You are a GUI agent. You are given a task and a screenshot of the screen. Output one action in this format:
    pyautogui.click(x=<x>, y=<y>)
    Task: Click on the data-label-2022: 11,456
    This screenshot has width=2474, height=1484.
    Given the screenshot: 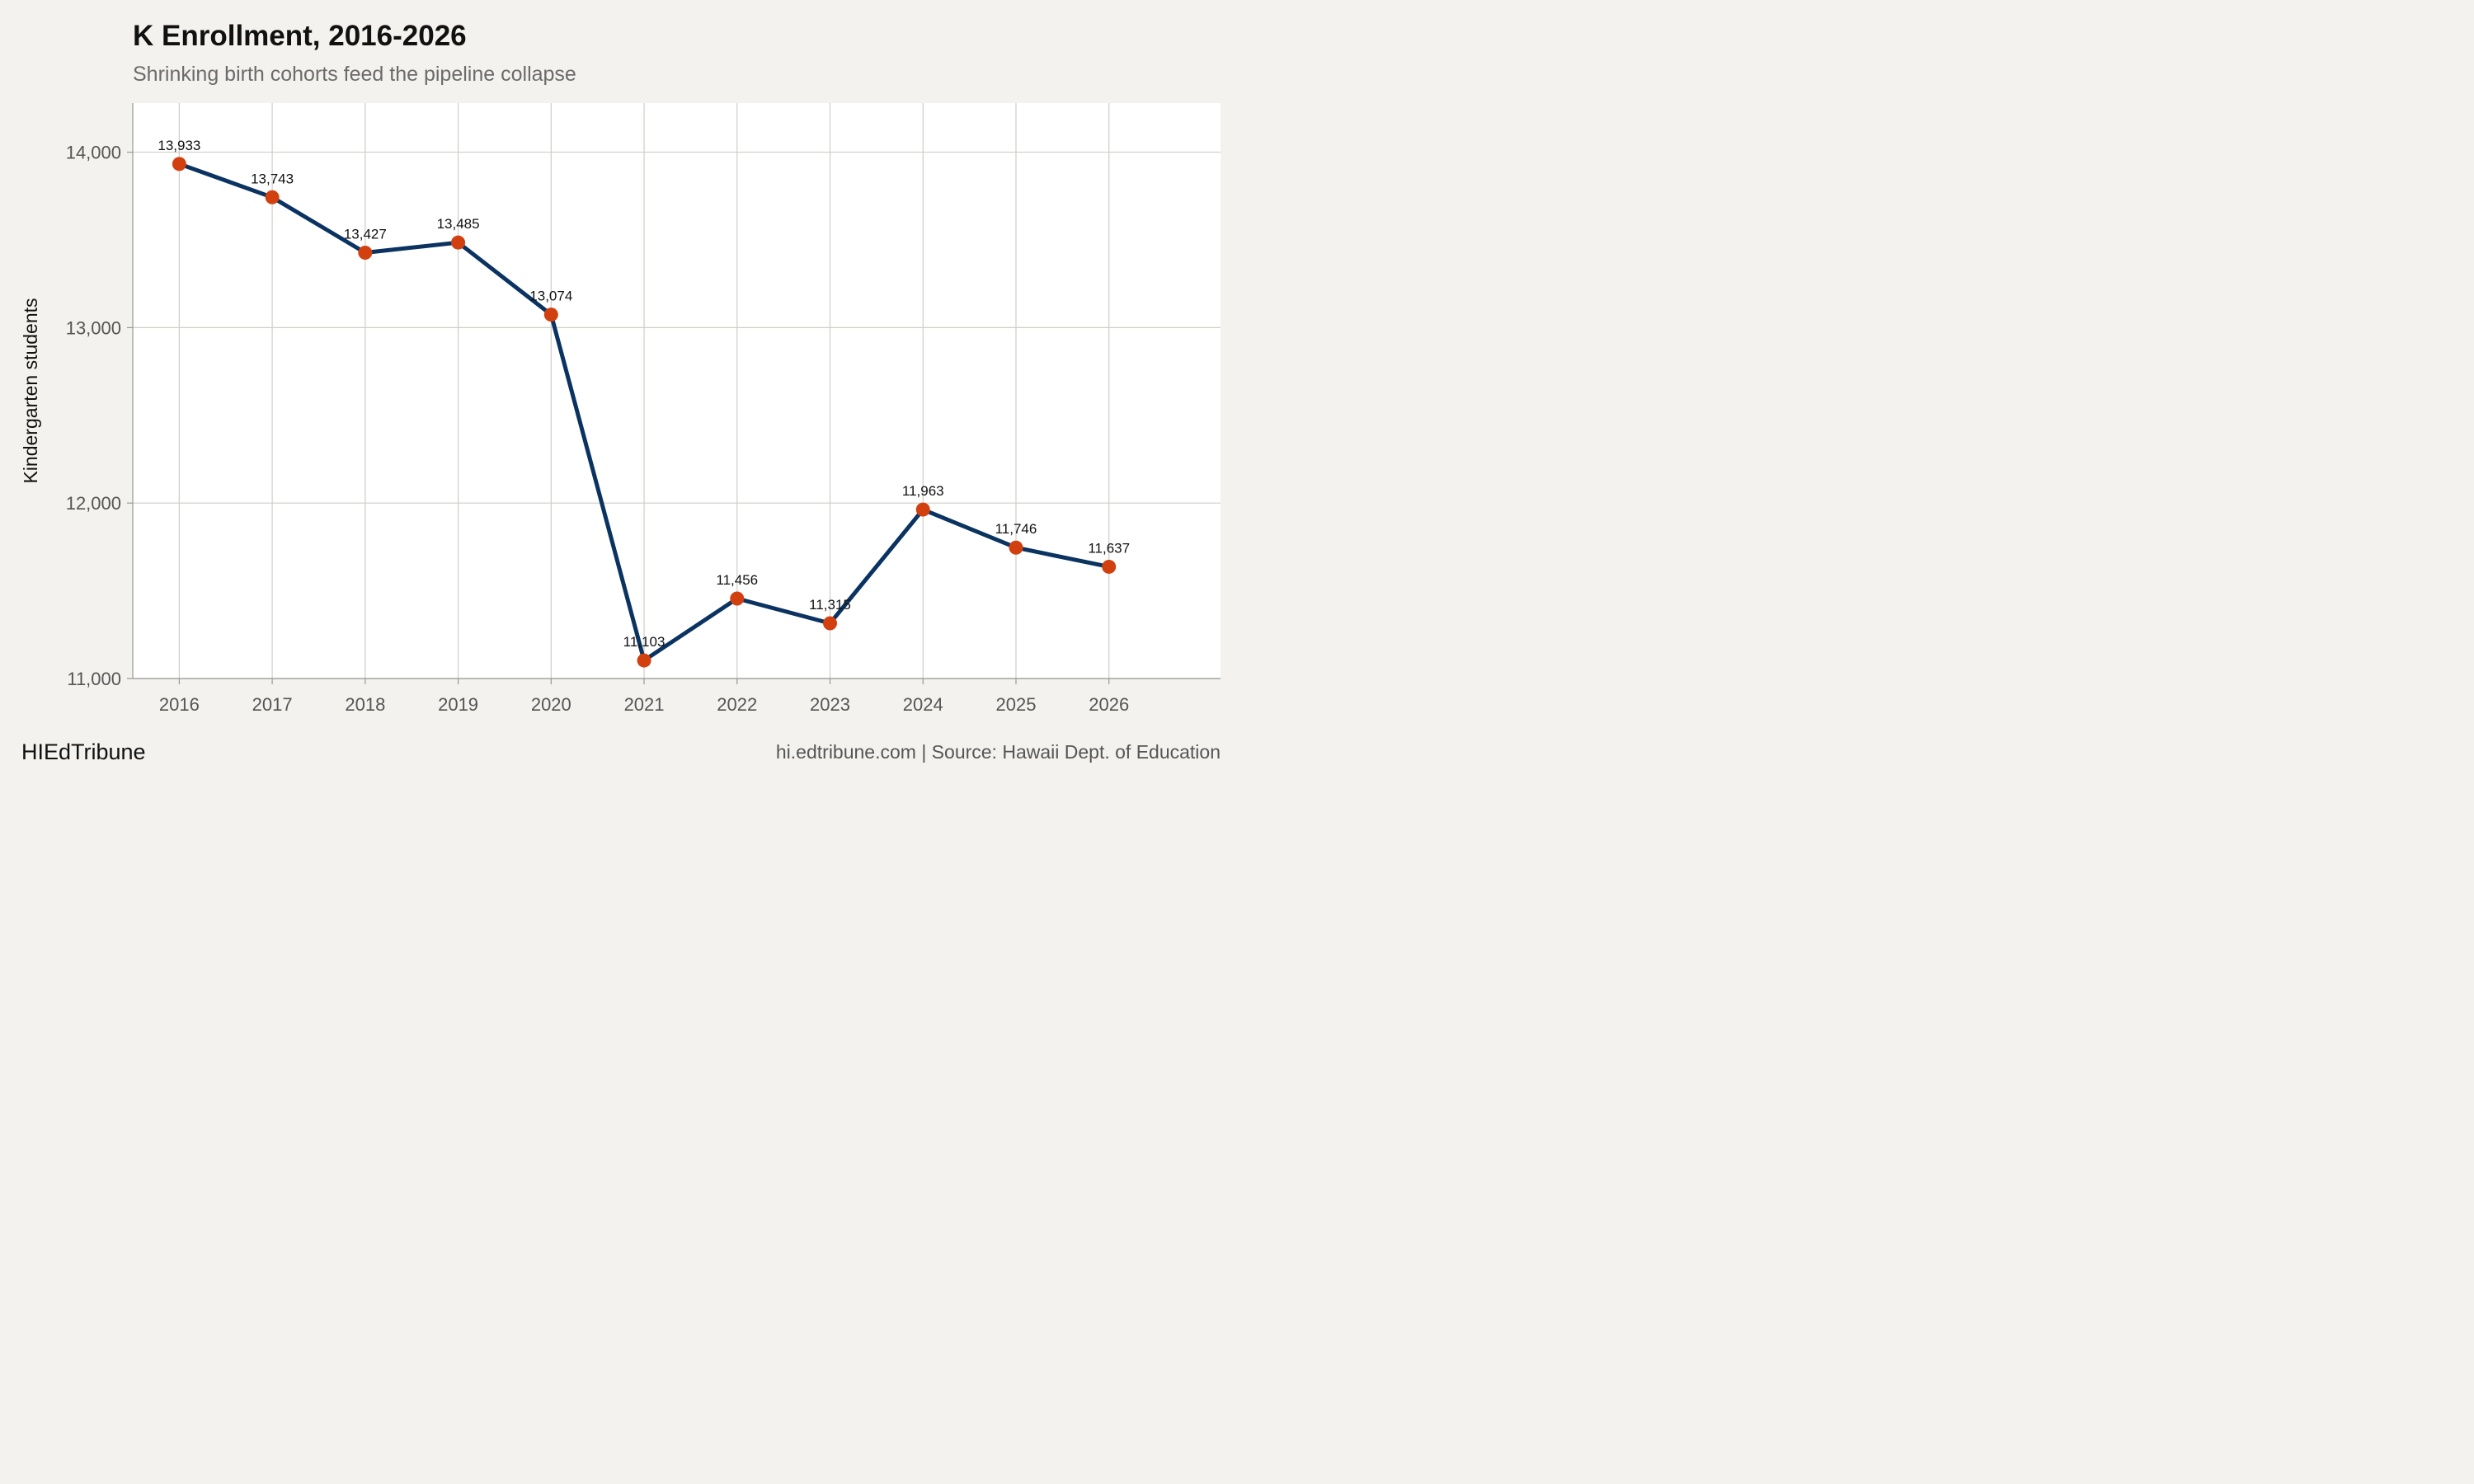 What is the action you would take?
    pyautogui.click(x=737, y=580)
    